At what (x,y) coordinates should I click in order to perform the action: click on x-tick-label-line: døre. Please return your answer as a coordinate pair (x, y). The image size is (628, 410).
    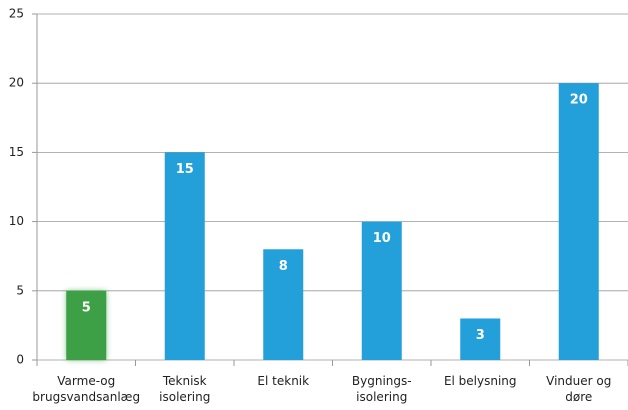
    Looking at the image, I should click on (578, 397).